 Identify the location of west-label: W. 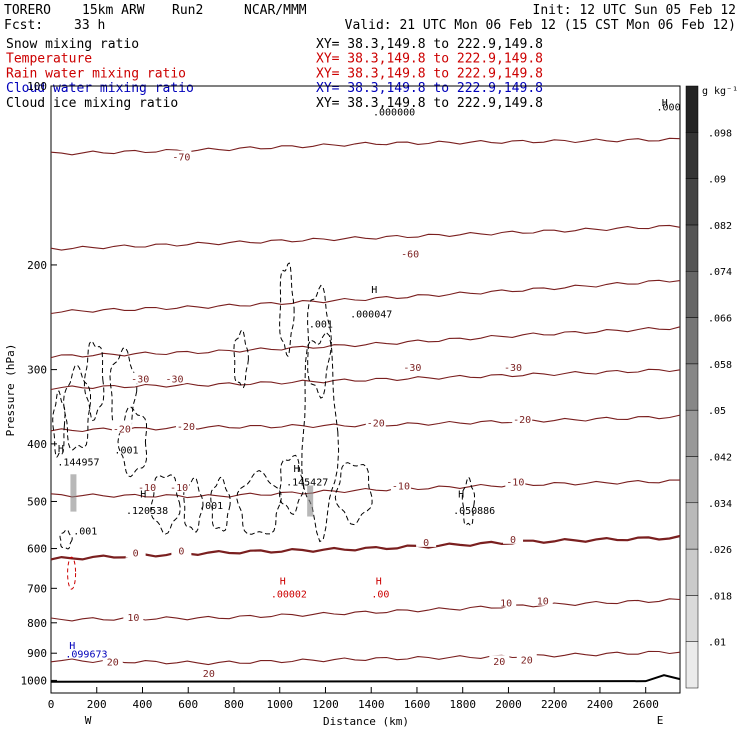
(88, 720).